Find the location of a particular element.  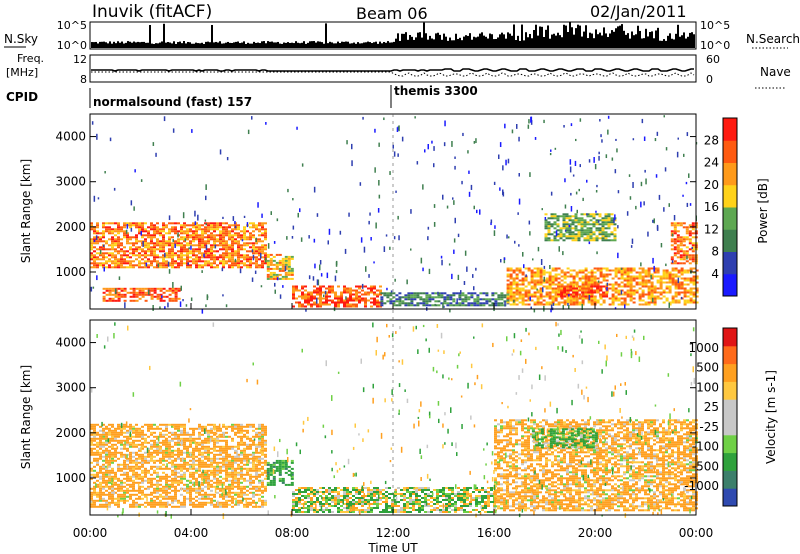

colorbar-segment is located at coordinates (730, 240).